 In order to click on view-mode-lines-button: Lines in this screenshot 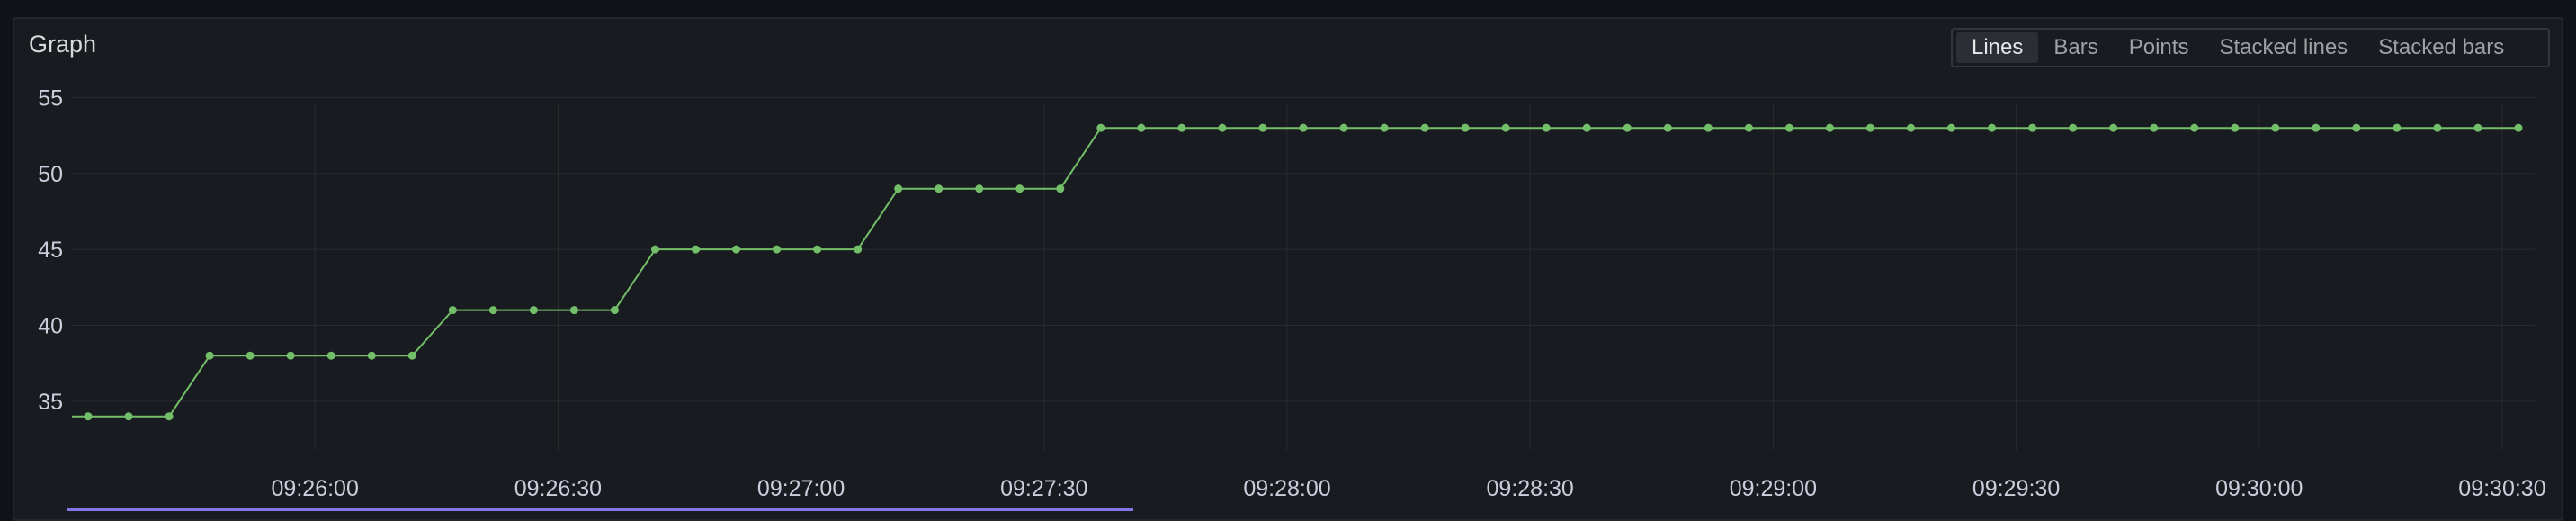, I will do `click(1998, 47)`.